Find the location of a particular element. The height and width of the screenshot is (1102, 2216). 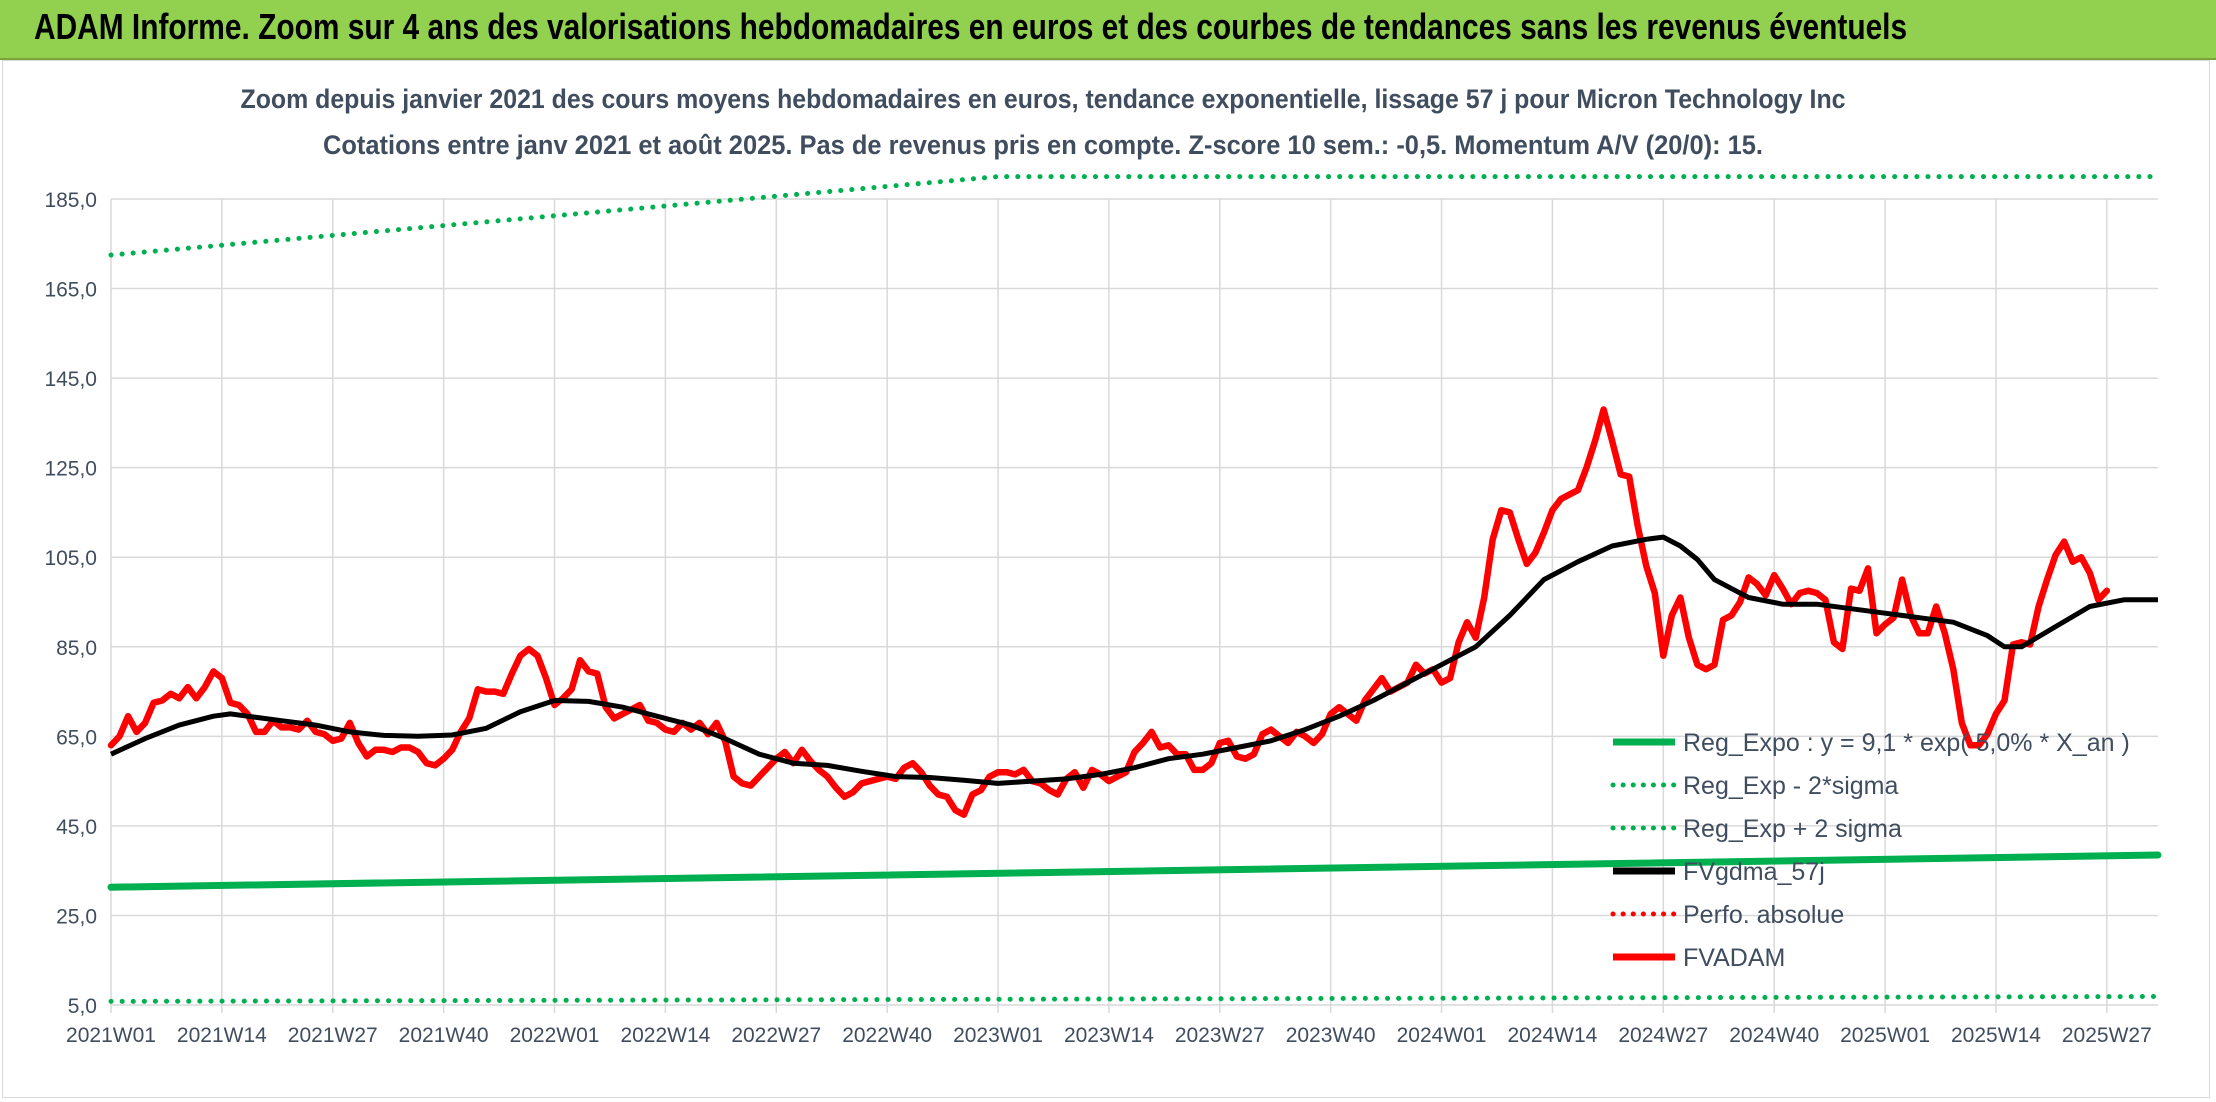

y-tick-label: 145,0 is located at coordinates (70, 379).